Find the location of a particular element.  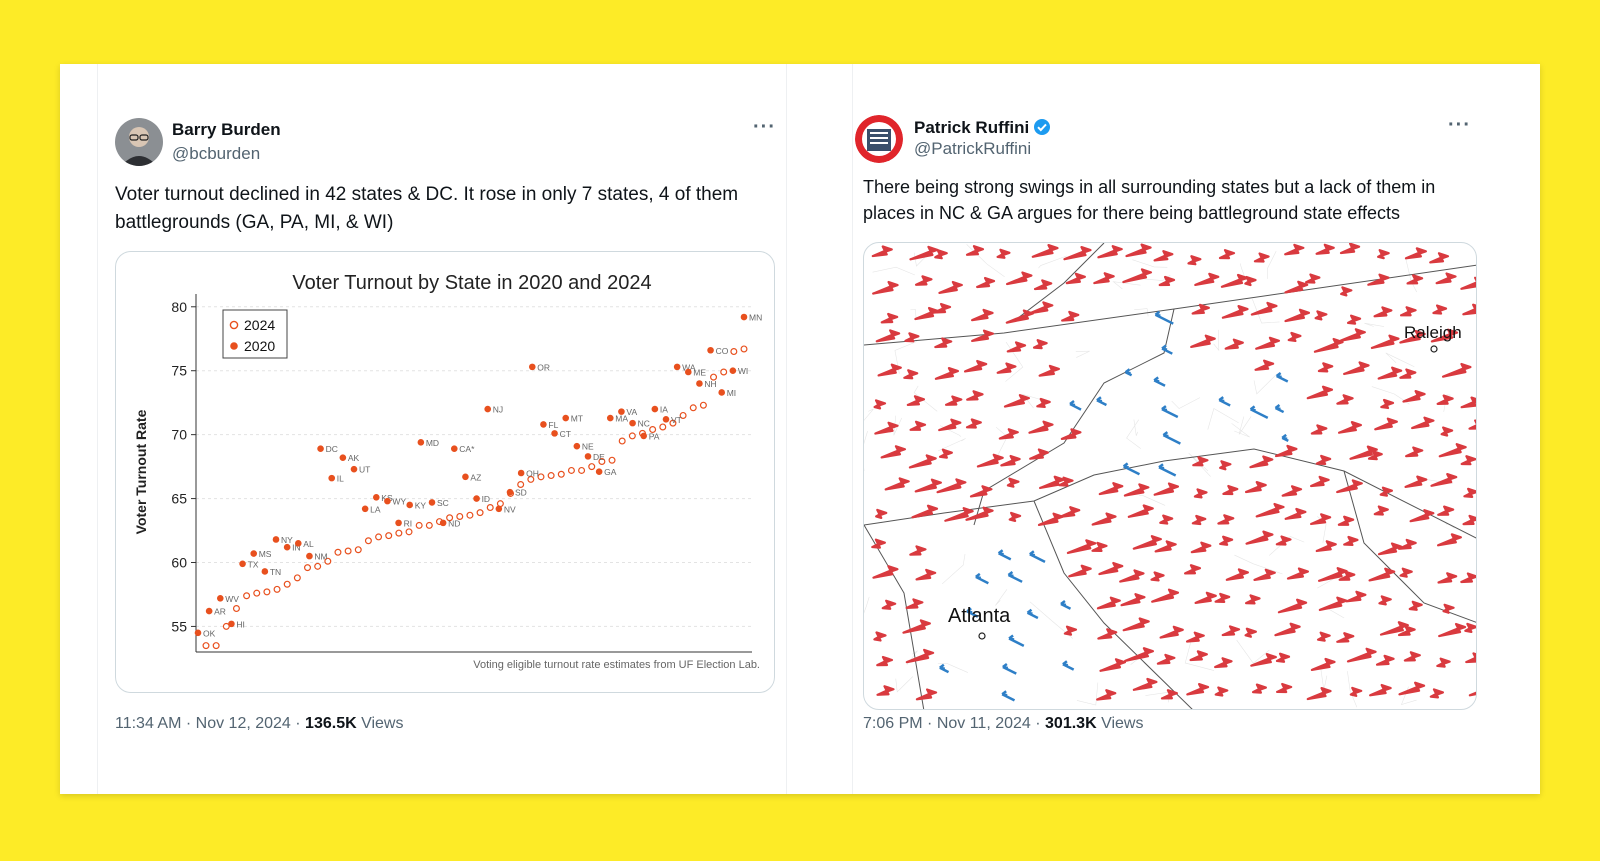

tweet-date: Nov 12, 2024 is located at coordinates (243, 723).